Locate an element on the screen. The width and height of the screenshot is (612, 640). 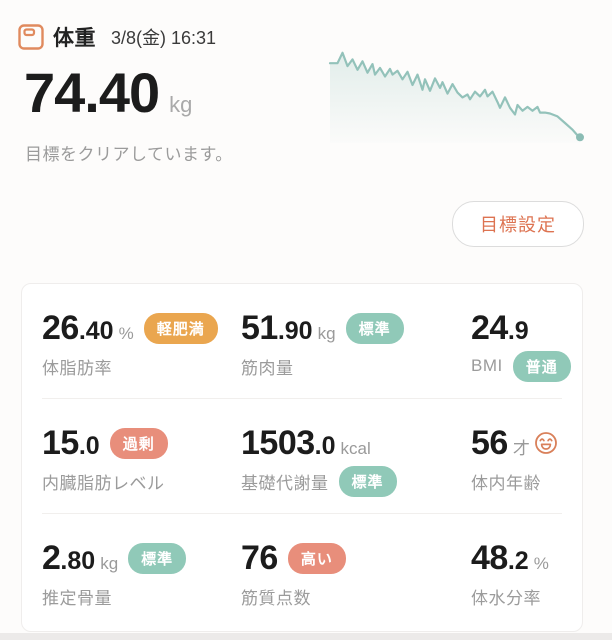
happy-face-icon is located at coordinates (545, 443).